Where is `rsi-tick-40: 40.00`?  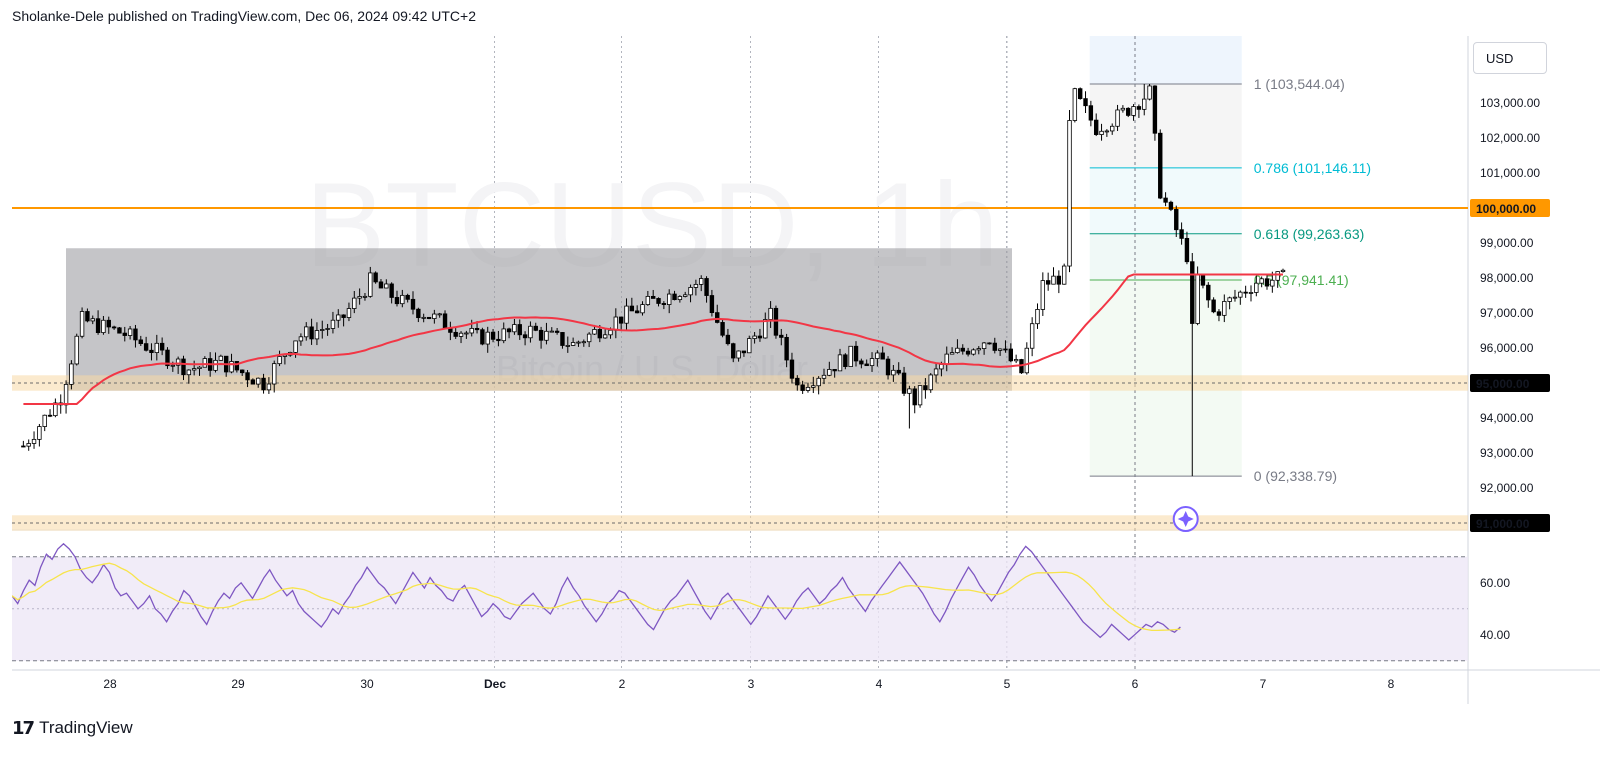
rsi-tick-40: 40.00 is located at coordinates (1495, 635).